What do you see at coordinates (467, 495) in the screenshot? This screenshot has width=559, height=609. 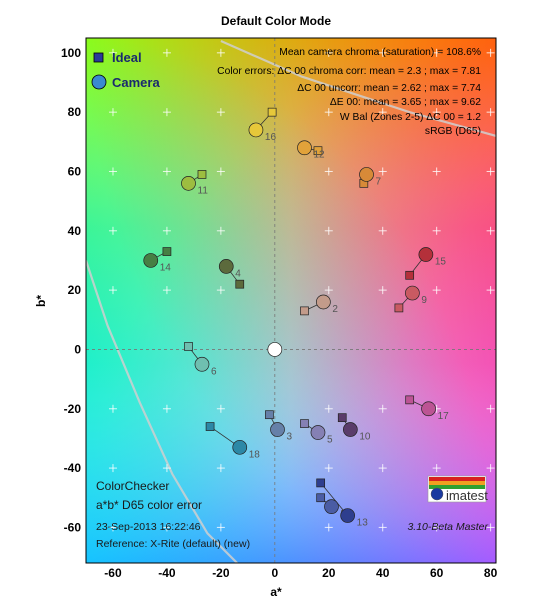 I see `logo-text: imatest` at bounding box center [467, 495].